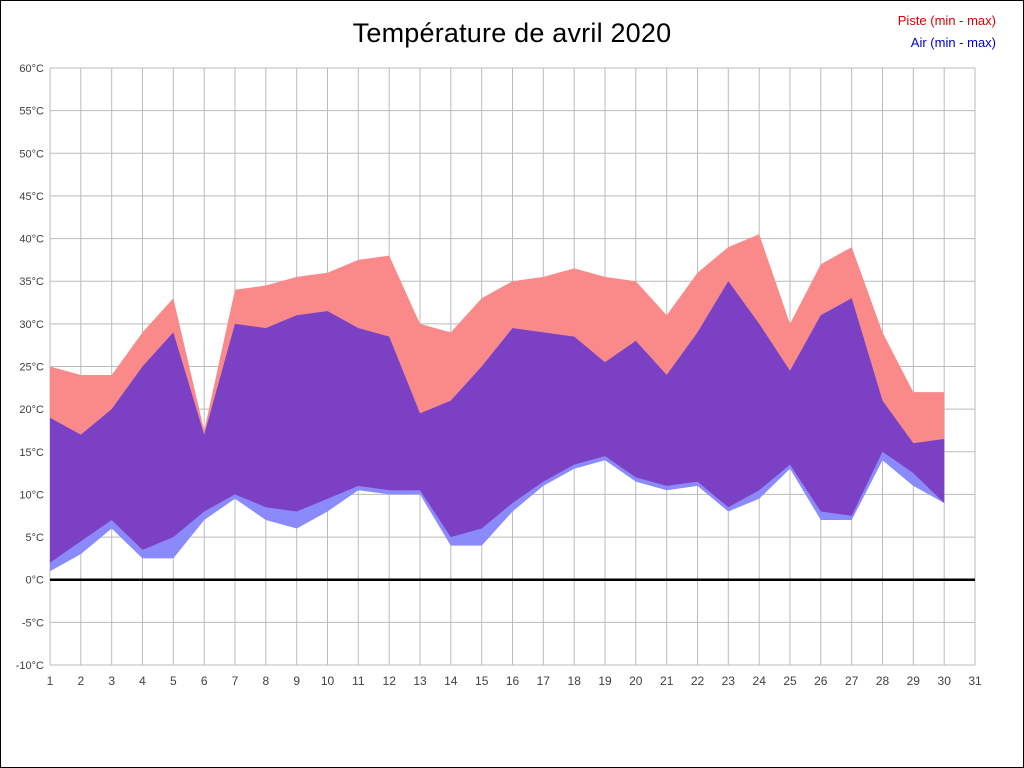 Image resolution: width=1024 pixels, height=768 pixels. Describe the element at coordinates (31, 325) in the screenshot. I see `svg-text: 30°C` at that location.